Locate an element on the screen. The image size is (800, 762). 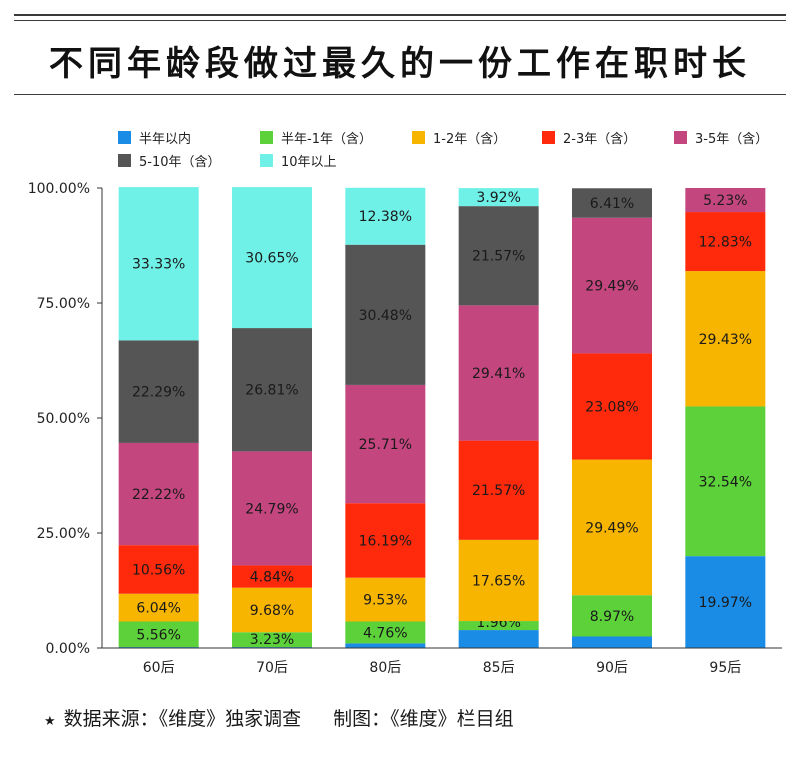
y-tick-label: 75.00% is located at coordinates (63, 304).